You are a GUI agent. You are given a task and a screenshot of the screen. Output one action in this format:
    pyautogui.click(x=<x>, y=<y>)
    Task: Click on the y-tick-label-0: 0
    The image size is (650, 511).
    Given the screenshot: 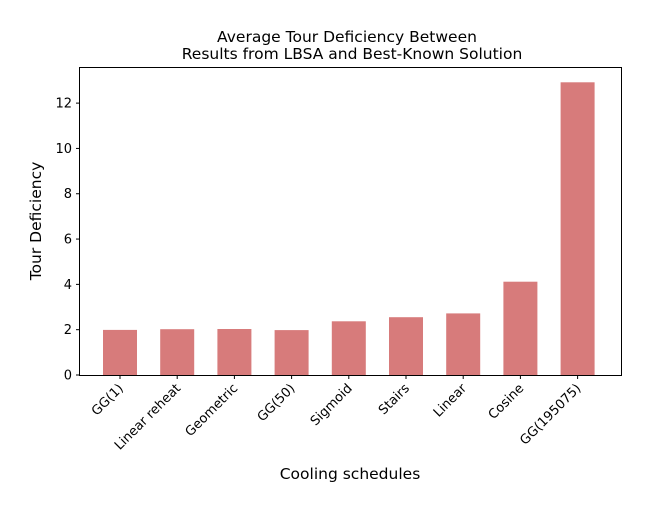 What is the action you would take?
    pyautogui.click(x=68, y=376)
    